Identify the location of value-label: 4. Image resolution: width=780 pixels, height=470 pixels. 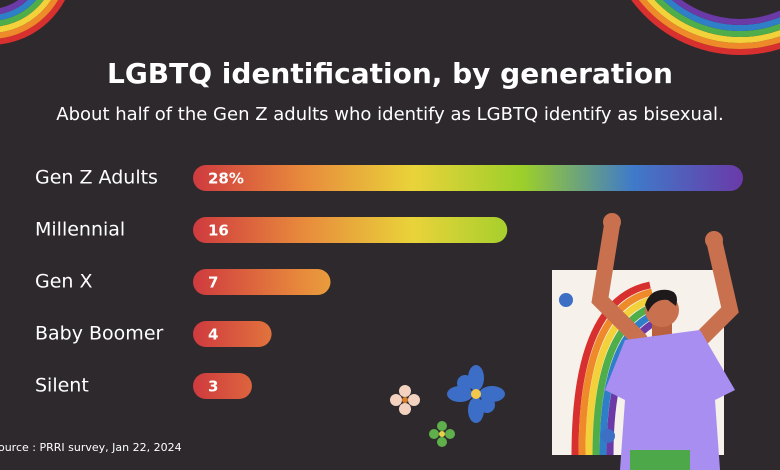
(213, 335).